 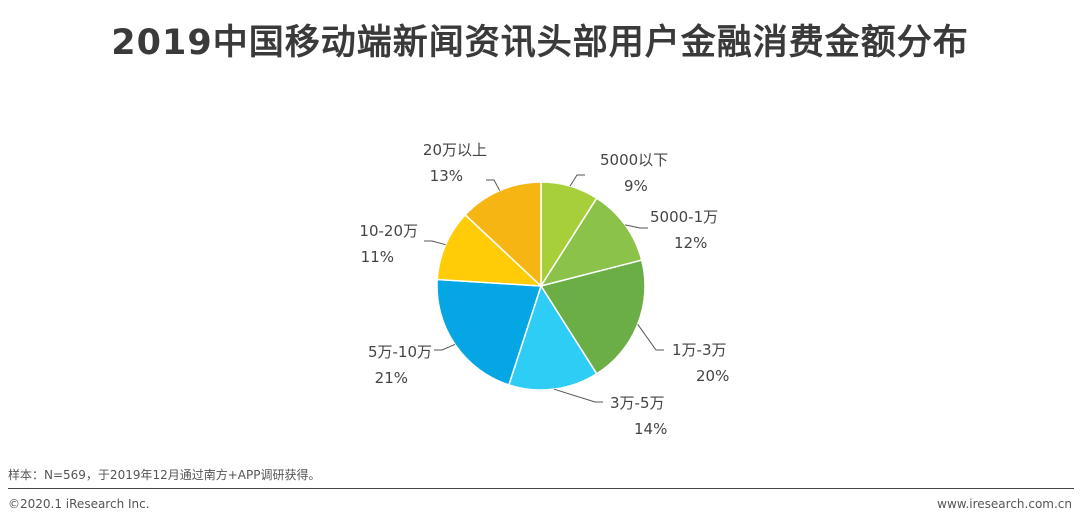 What do you see at coordinates (391, 378) in the screenshot?
I see `slice-value-5: 21%` at bounding box center [391, 378].